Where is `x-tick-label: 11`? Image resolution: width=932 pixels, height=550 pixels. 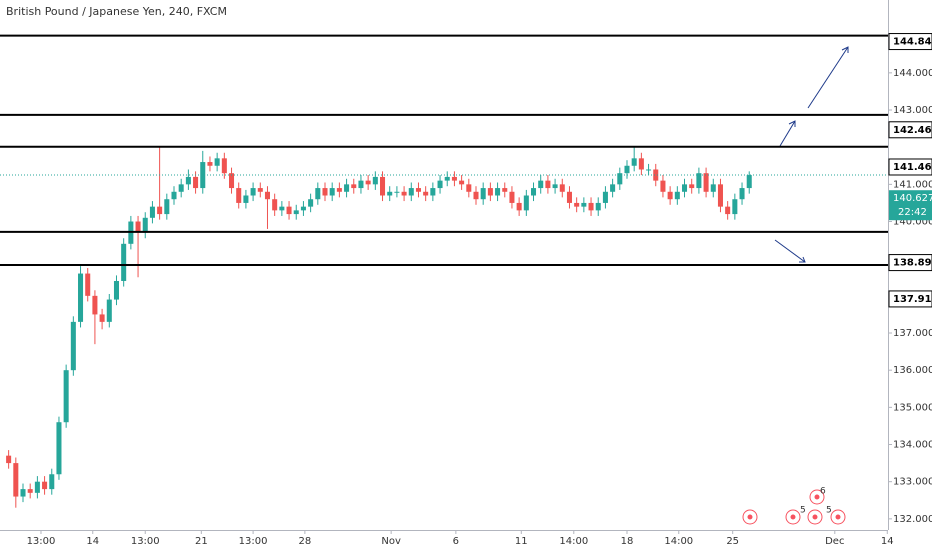
x-tick-label: 11 is located at coordinates (521, 541).